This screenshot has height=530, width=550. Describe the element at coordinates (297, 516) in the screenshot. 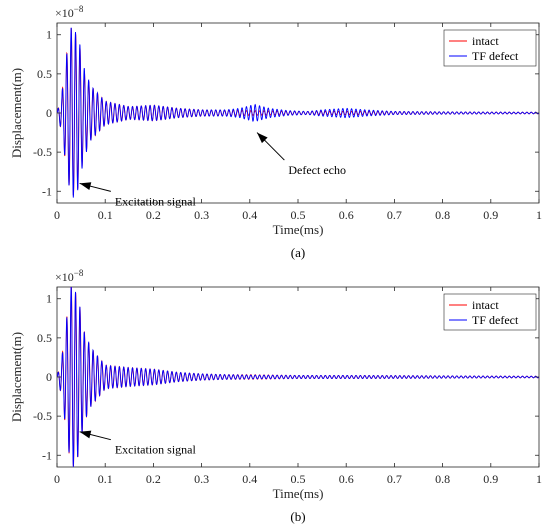

I see `panel-label: (b)` at that location.